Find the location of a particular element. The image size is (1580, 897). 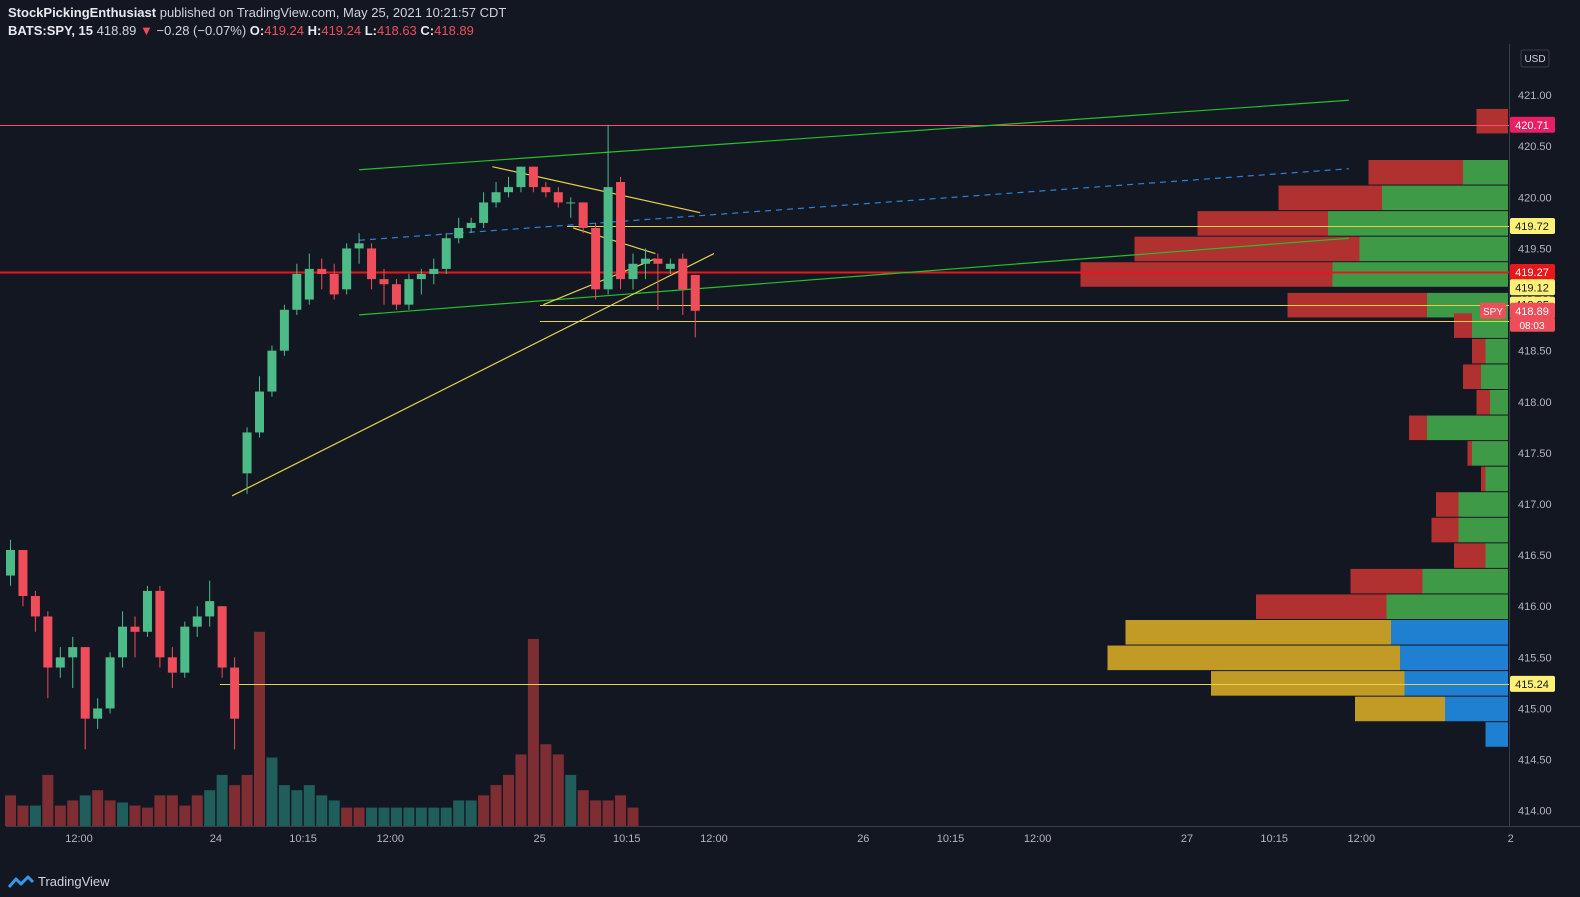

currency-box is located at coordinates (1535, 58).